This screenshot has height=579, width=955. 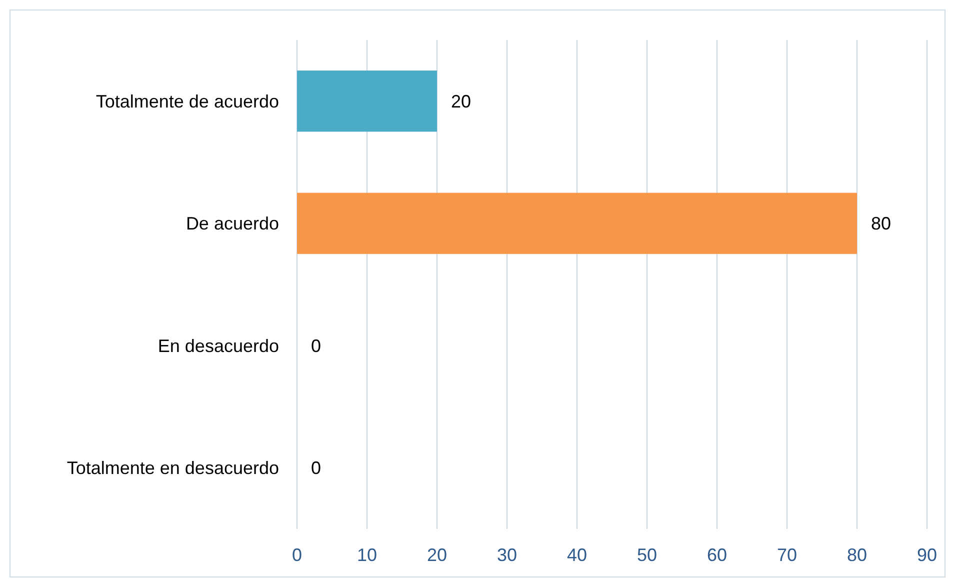 What do you see at coordinates (577, 555) in the screenshot?
I see `x-tick-label: 40` at bounding box center [577, 555].